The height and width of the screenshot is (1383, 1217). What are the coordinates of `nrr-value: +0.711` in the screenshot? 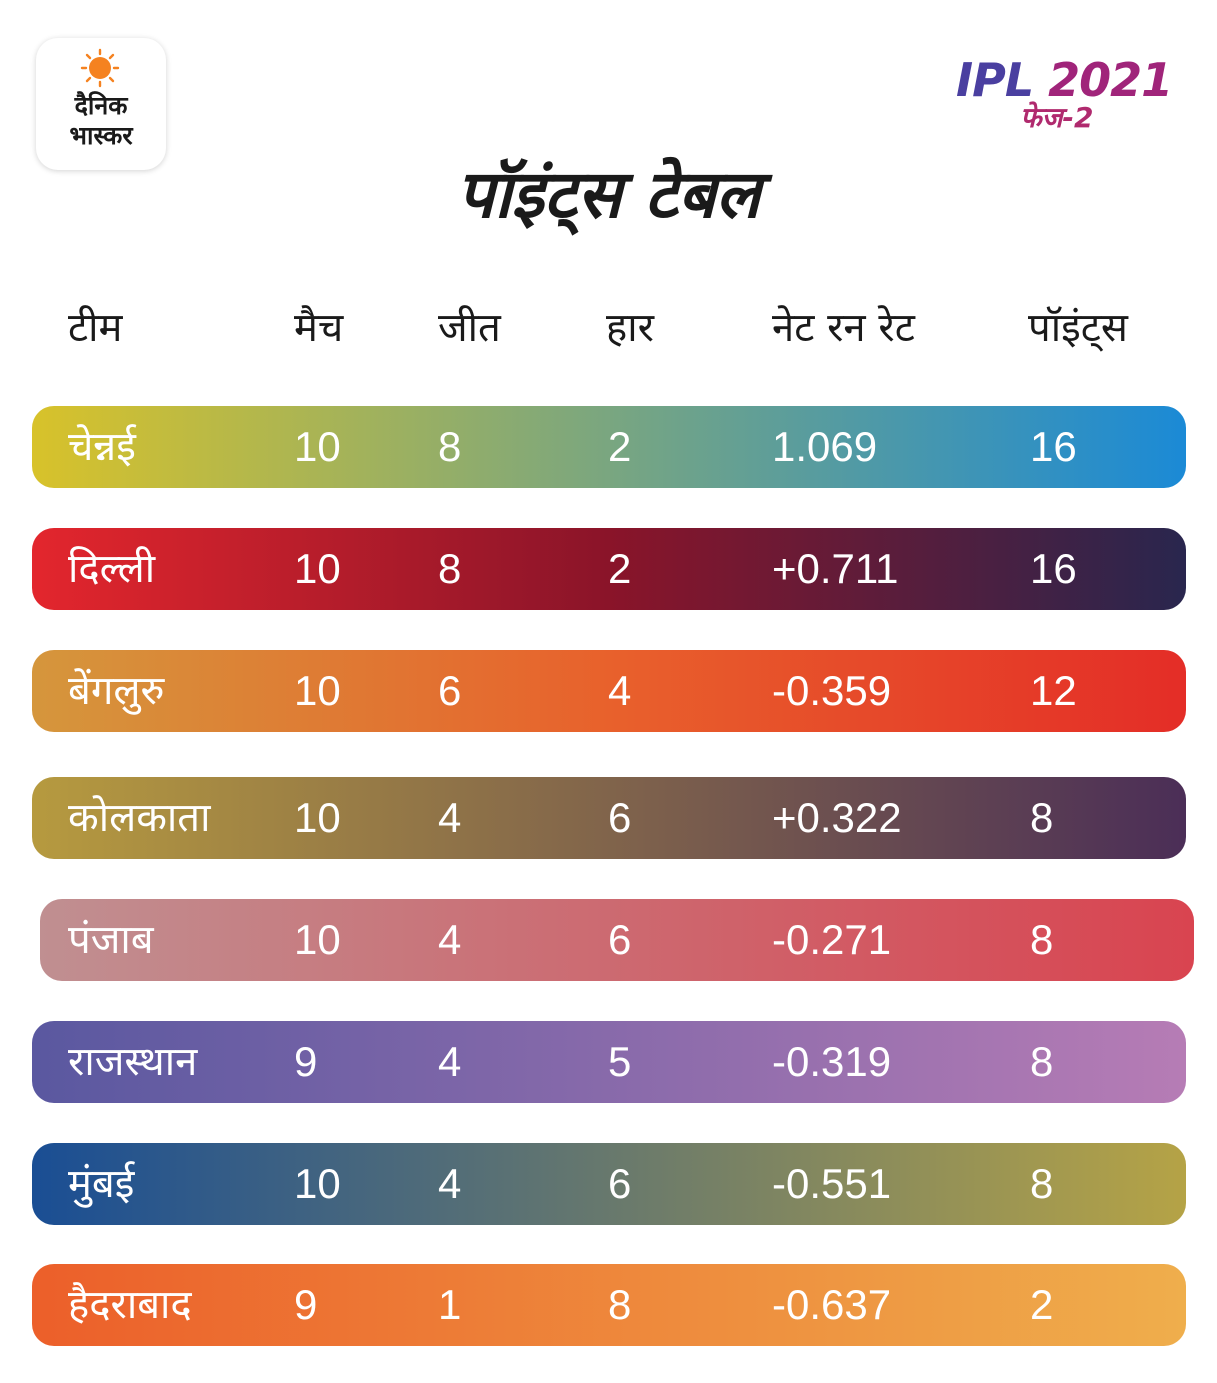 It's located at (835, 568).